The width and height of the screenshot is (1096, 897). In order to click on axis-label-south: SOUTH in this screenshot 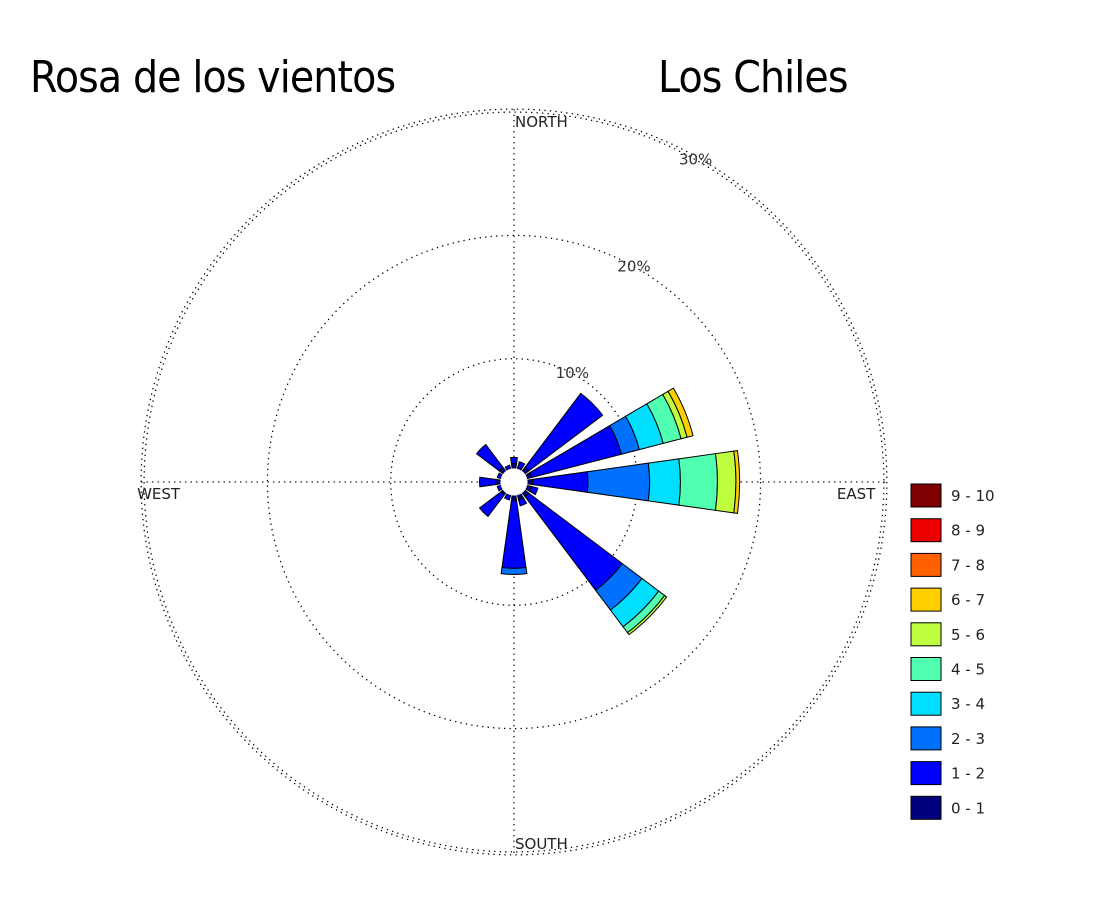, I will do `click(541, 844)`.